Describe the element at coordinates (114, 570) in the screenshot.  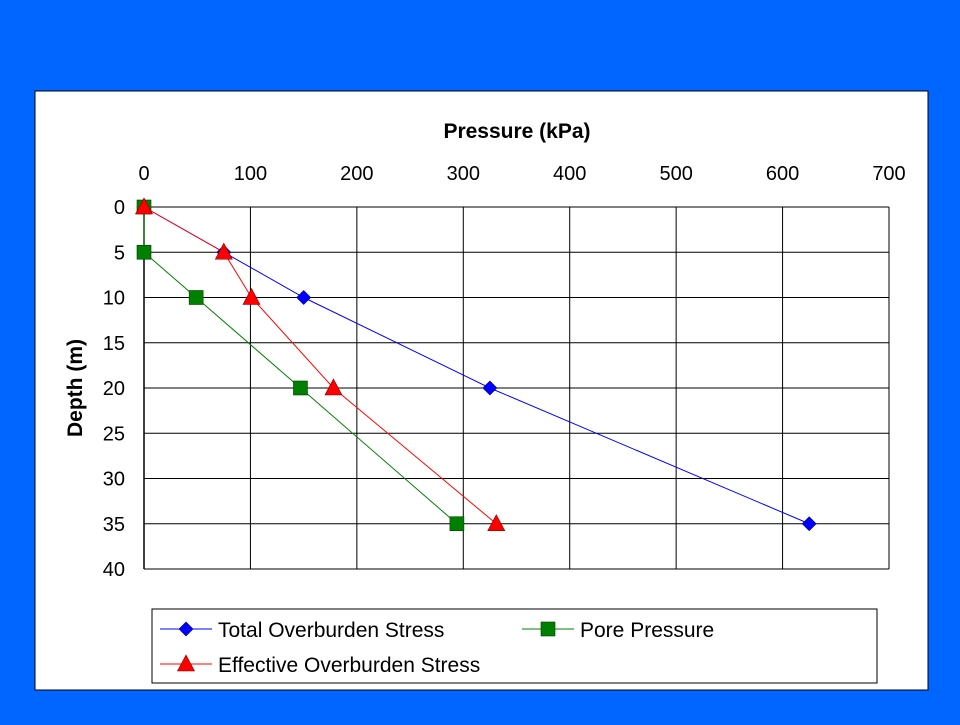
I see `y-tick-label: 40` at that location.